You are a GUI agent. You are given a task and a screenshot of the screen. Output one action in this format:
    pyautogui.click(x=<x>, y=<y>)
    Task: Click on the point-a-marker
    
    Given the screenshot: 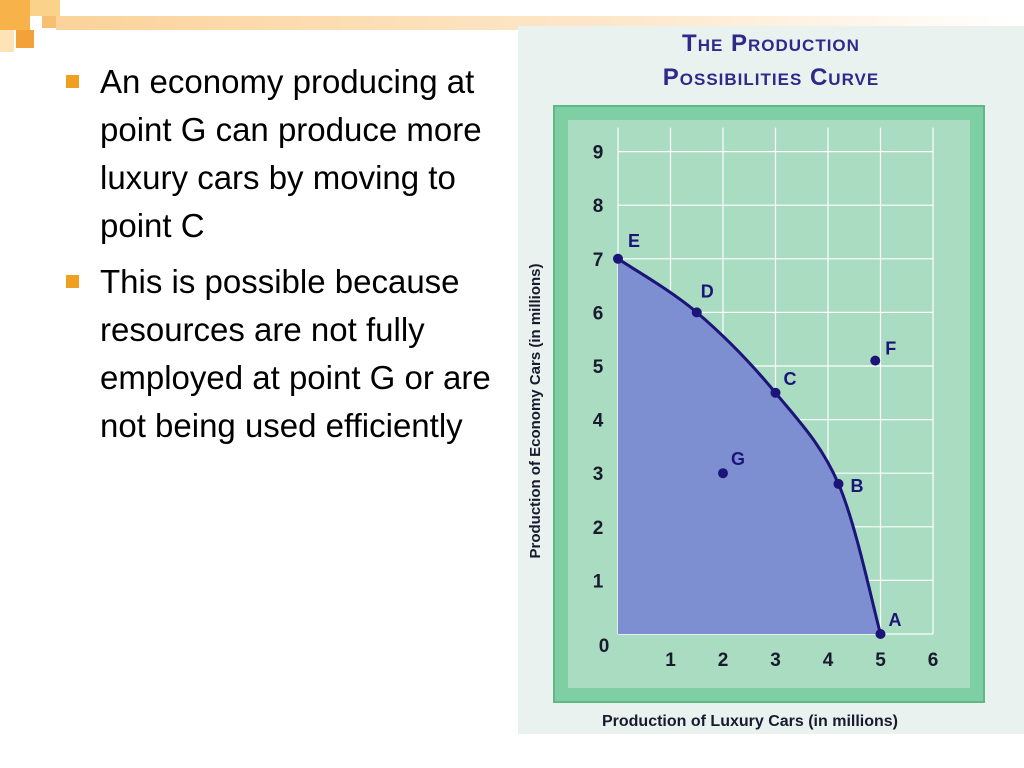 What is the action you would take?
    pyautogui.click(x=880, y=634)
    